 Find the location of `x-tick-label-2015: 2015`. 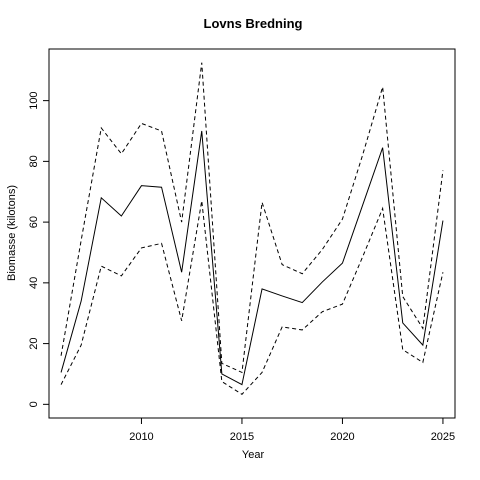

x-tick-label-2015: 2015 is located at coordinates (242, 437).